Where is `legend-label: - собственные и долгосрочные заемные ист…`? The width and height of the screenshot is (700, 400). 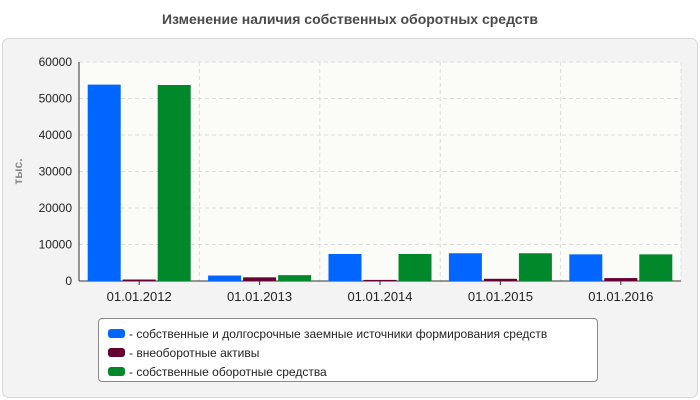
legend-label: - собственные и долгосрочные заемные ист… is located at coordinates (338, 333).